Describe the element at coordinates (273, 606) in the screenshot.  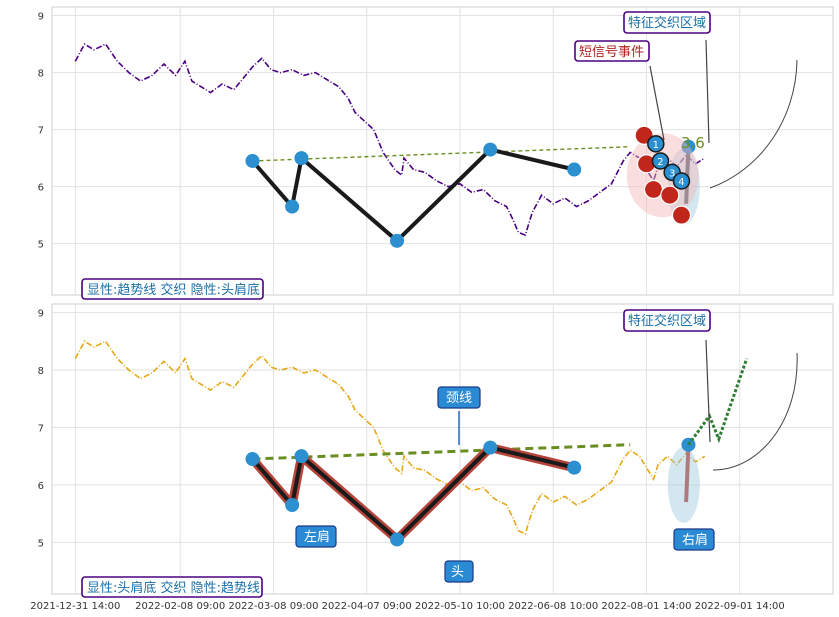
I see `x-tick-label: 2022-03-08 09:00` at that location.